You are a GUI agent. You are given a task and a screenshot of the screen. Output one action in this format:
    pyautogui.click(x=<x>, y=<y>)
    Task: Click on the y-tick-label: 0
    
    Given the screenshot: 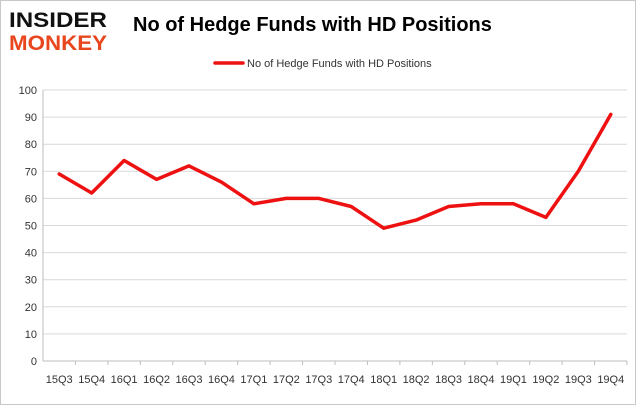 What is the action you would take?
    pyautogui.click(x=34, y=362)
    